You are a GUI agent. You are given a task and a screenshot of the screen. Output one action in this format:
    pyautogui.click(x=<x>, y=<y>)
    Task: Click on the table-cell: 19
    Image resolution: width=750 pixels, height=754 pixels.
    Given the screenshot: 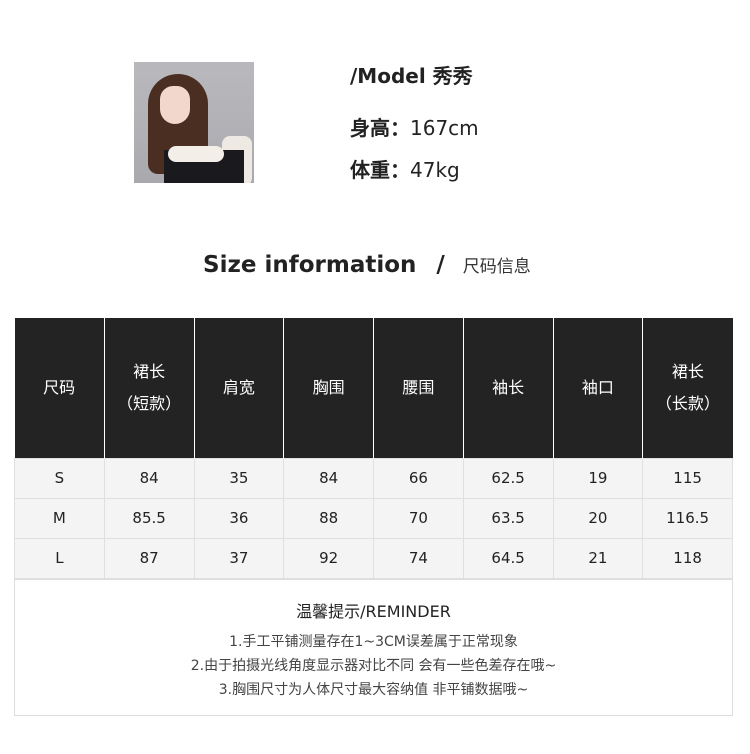 What is the action you would take?
    pyautogui.click(x=598, y=478)
    